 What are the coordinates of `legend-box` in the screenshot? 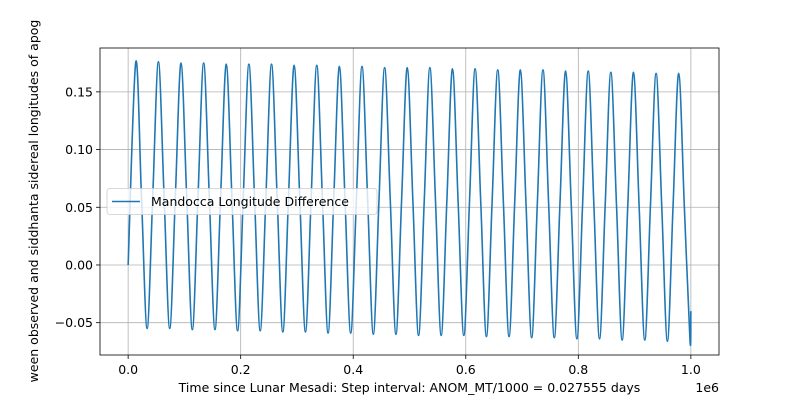 It's located at (242, 201).